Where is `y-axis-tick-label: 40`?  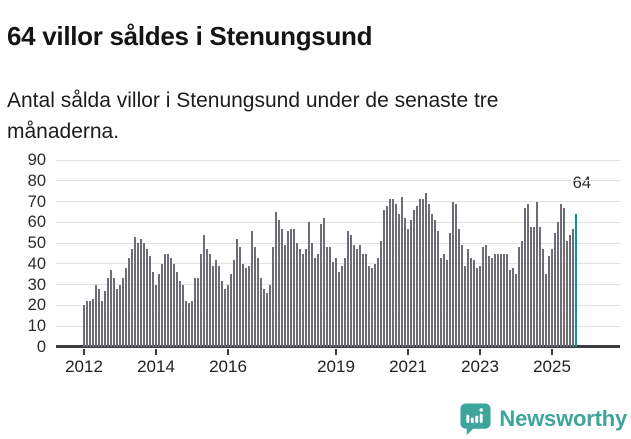
y-axis-tick-label: 40 is located at coordinates (36, 263).